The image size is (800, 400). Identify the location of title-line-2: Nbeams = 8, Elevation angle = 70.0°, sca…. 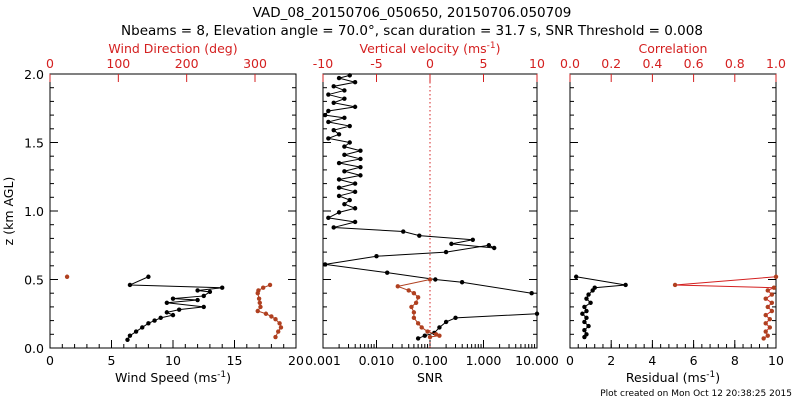
(412, 31).